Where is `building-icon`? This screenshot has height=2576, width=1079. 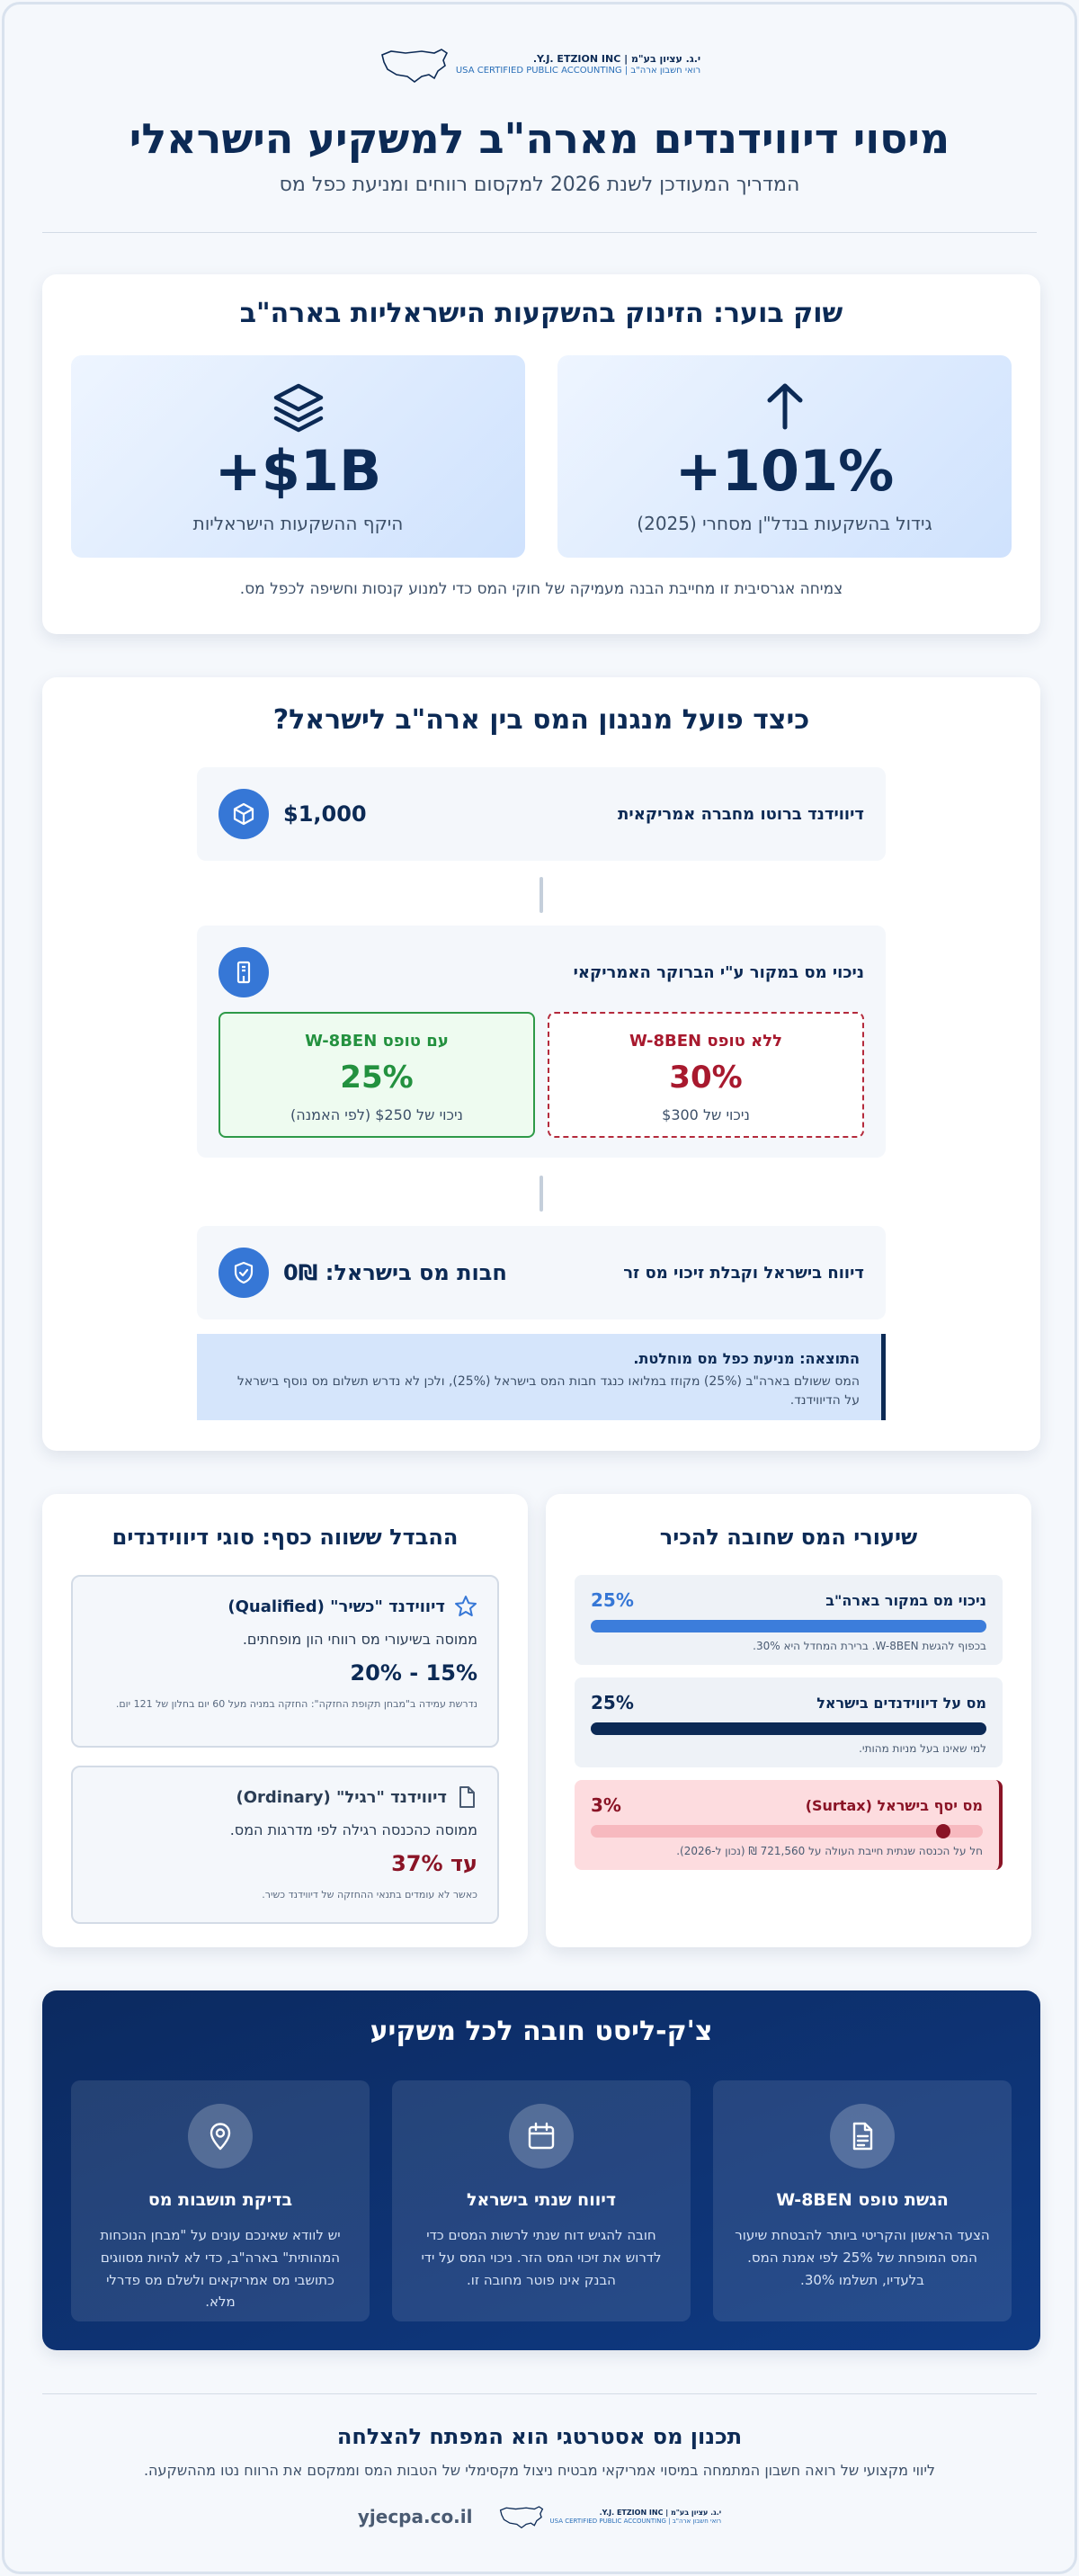
building-icon is located at coordinates (243, 972).